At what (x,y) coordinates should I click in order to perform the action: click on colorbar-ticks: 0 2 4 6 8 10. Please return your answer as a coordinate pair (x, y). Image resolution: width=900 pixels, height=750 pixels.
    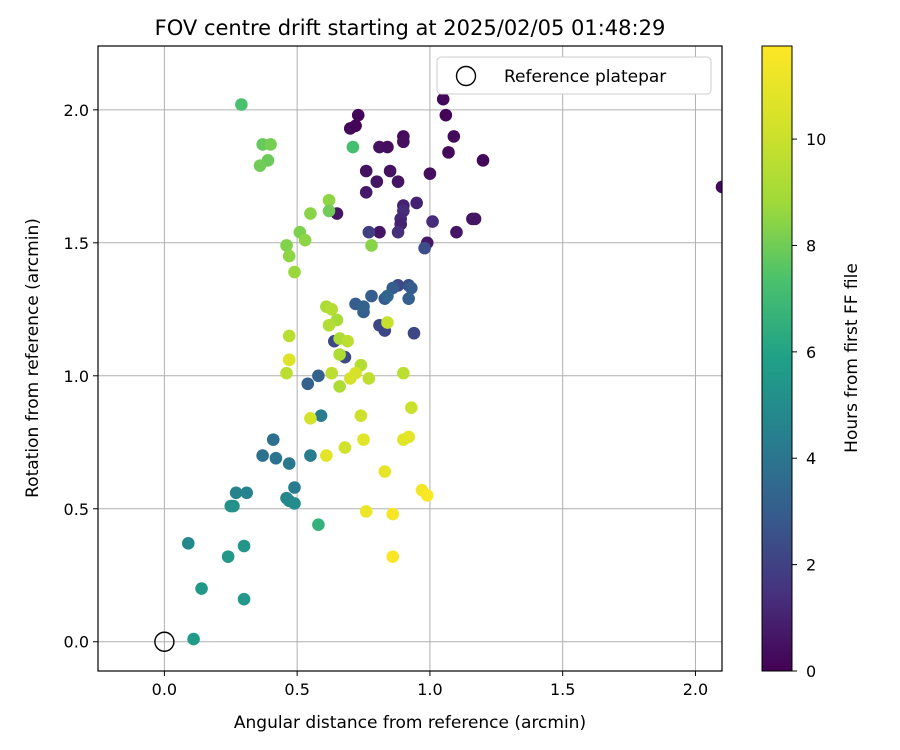
    Looking at the image, I should click on (809, 405).